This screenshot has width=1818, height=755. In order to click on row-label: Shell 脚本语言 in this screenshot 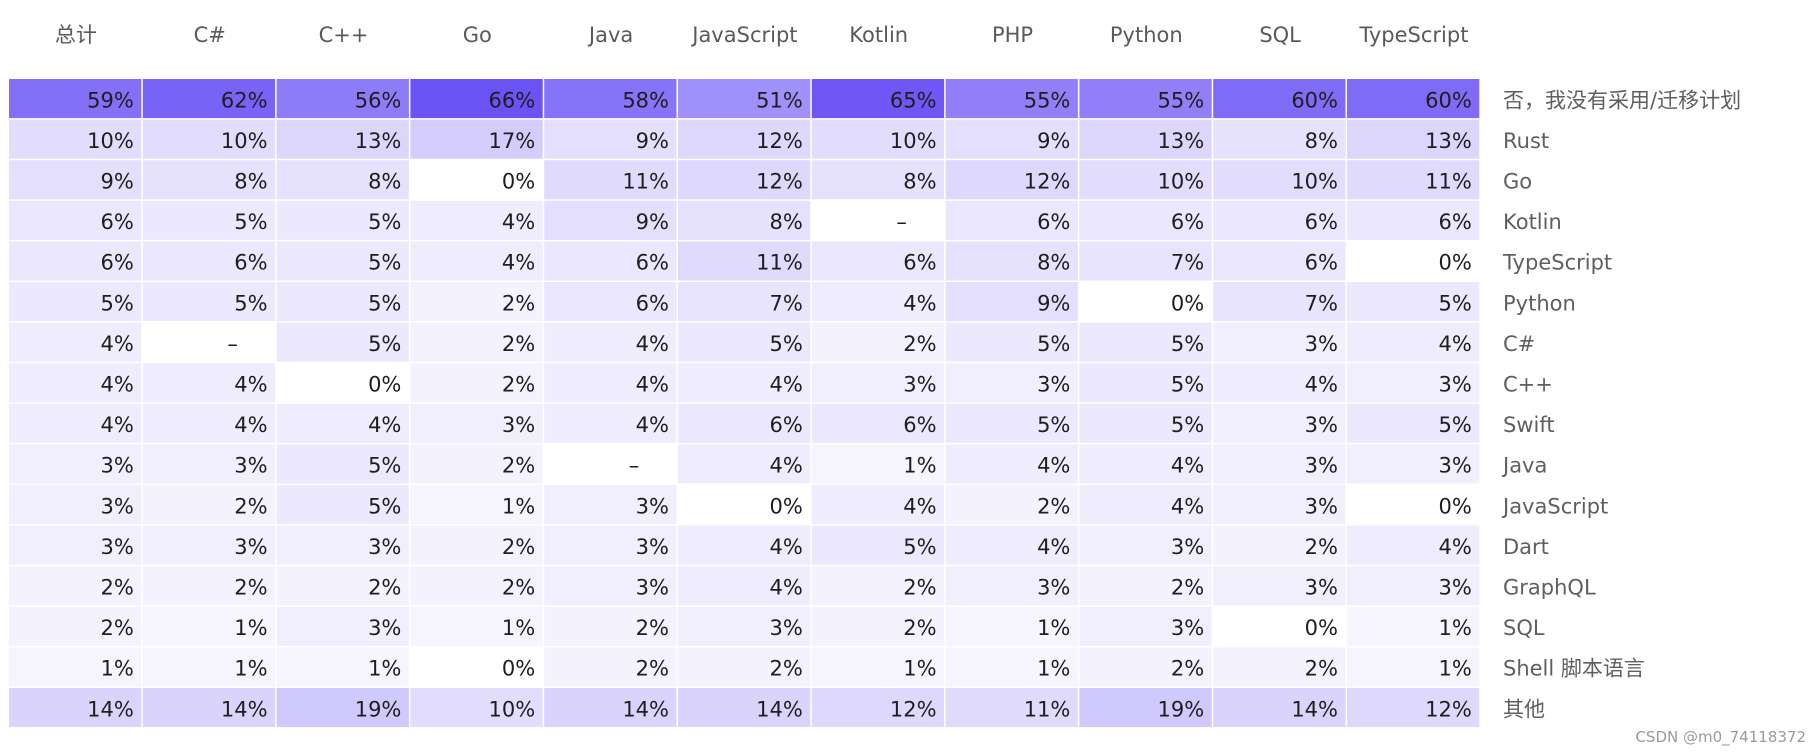, I will do `click(1574, 669)`.